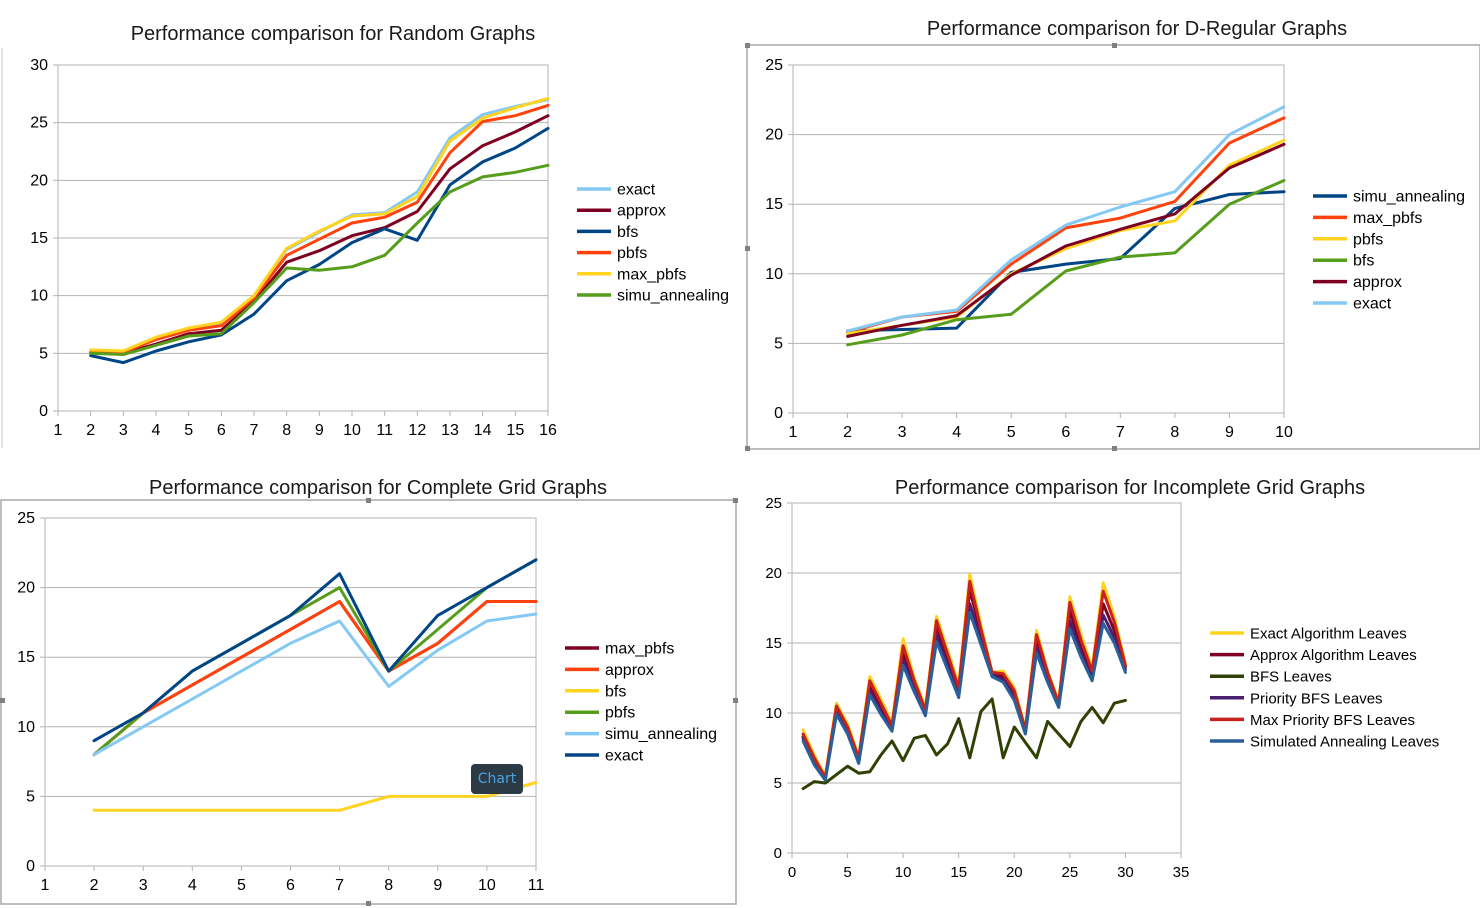 This screenshot has height=908, width=1480. What do you see at coordinates (497, 779) in the screenshot?
I see `chart-tooltip: Chart` at bounding box center [497, 779].